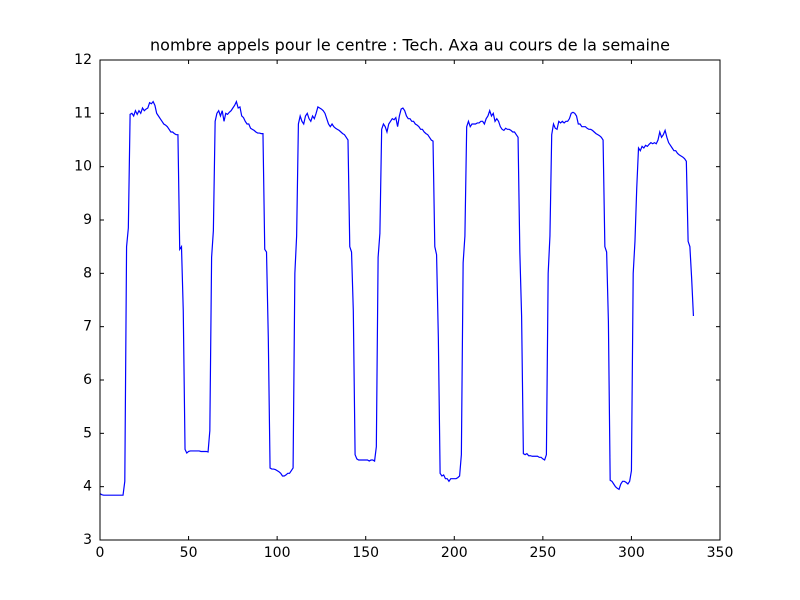  Describe the element at coordinates (454, 553) in the screenshot. I see `x-tick-label: 200` at that location.